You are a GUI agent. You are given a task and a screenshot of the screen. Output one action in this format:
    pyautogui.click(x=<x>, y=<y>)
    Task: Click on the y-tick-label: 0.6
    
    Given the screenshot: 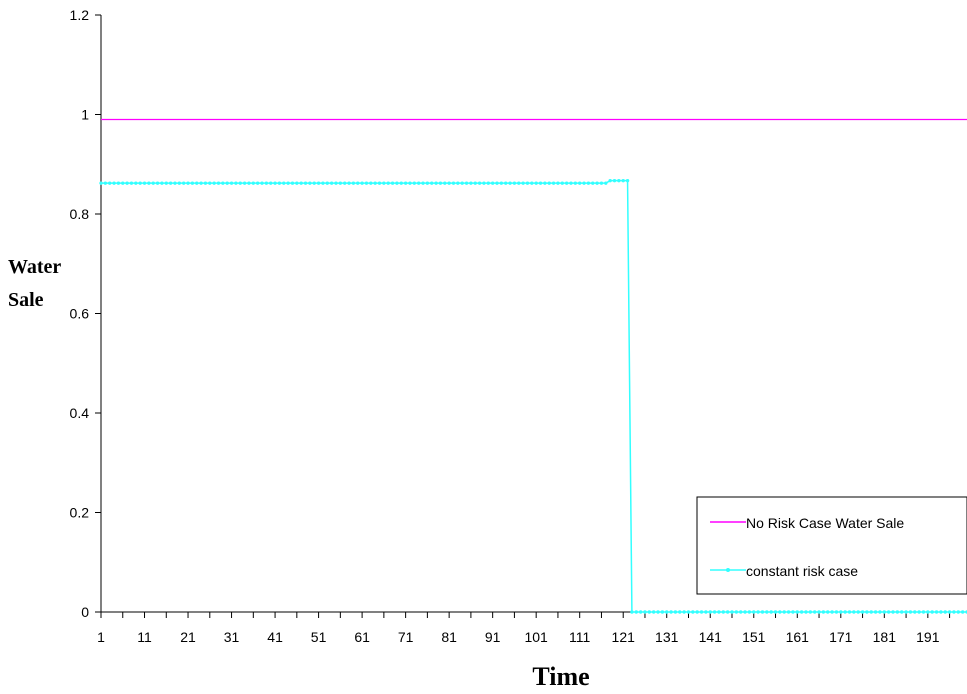 What is the action you would take?
    pyautogui.click(x=80, y=314)
    